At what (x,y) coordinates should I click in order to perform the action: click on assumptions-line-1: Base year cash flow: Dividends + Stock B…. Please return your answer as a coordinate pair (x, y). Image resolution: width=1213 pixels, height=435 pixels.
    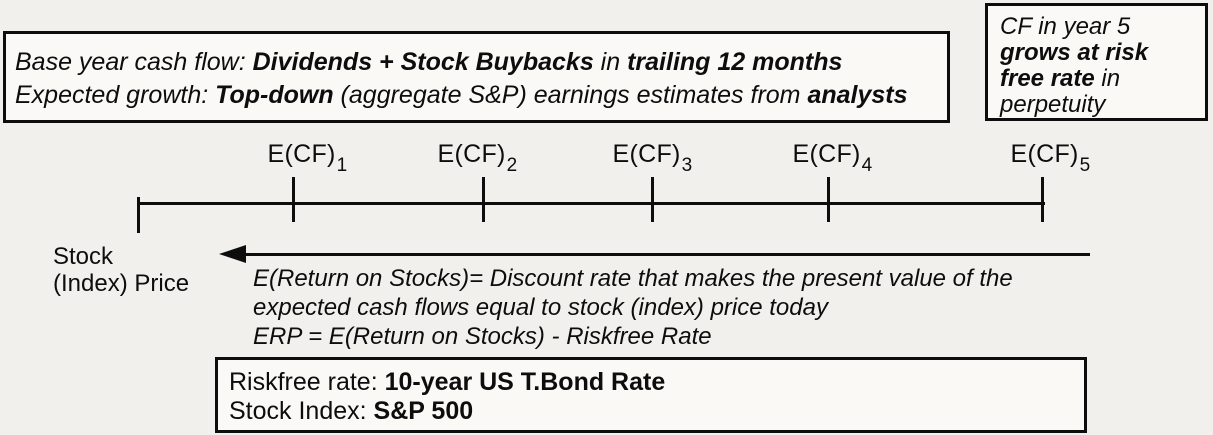
    Looking at the image, I should click on (481, 62).